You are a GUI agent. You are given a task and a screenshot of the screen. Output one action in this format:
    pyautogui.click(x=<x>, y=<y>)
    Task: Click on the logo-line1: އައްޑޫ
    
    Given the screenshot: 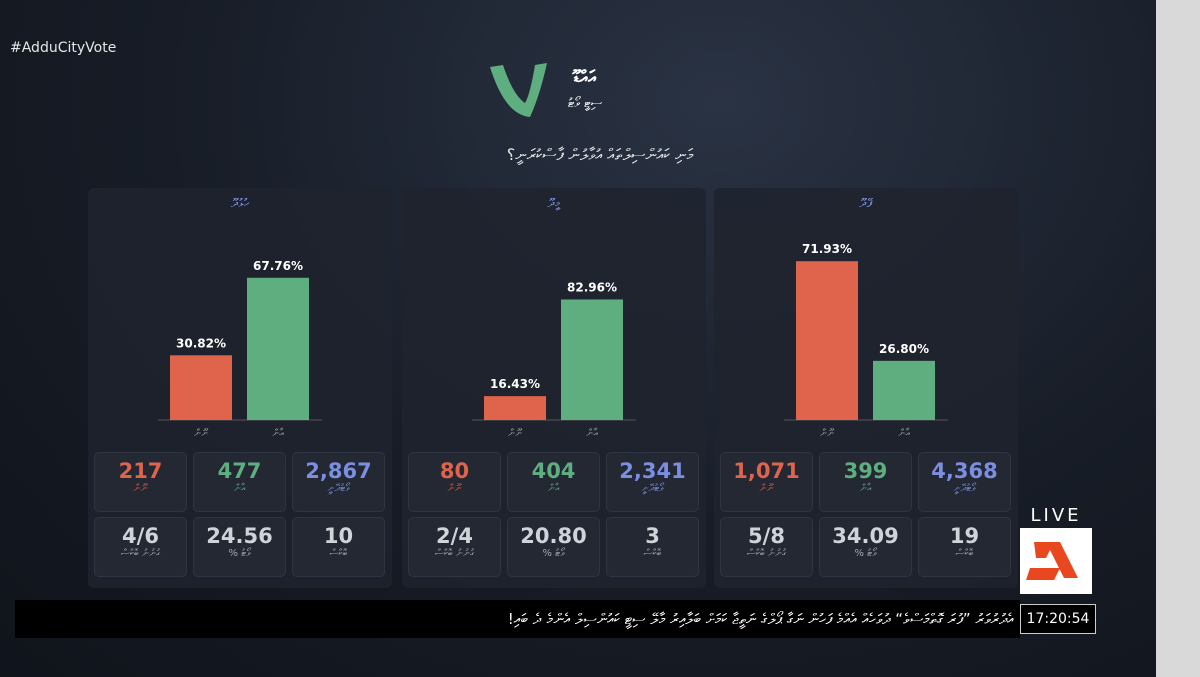 What is the action you would take?
    pyautogui.click(x=584, y=77)
    